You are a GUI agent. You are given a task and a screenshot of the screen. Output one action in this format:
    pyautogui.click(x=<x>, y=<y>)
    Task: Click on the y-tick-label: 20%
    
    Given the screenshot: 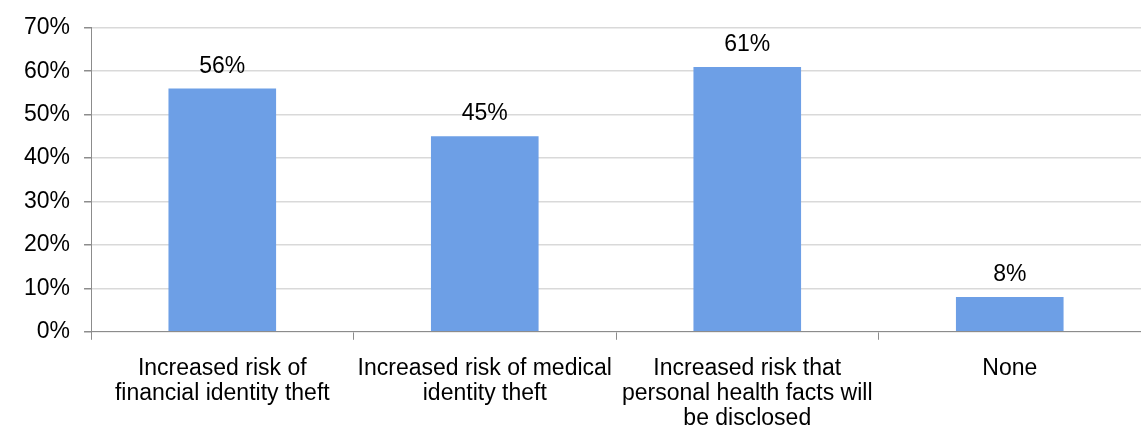 What is the action you would take?
    pyautogui.click(x=47, y=243)
    